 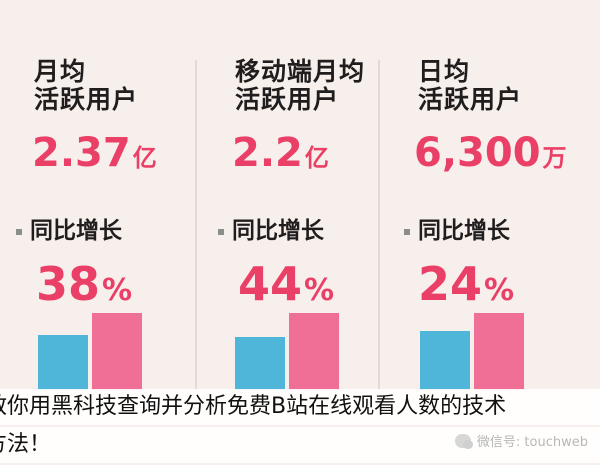 What do you see at coordinates (444, 71) in the screenshot?
I see `column-title-line1: 日均` at bounding box center [444, 71].